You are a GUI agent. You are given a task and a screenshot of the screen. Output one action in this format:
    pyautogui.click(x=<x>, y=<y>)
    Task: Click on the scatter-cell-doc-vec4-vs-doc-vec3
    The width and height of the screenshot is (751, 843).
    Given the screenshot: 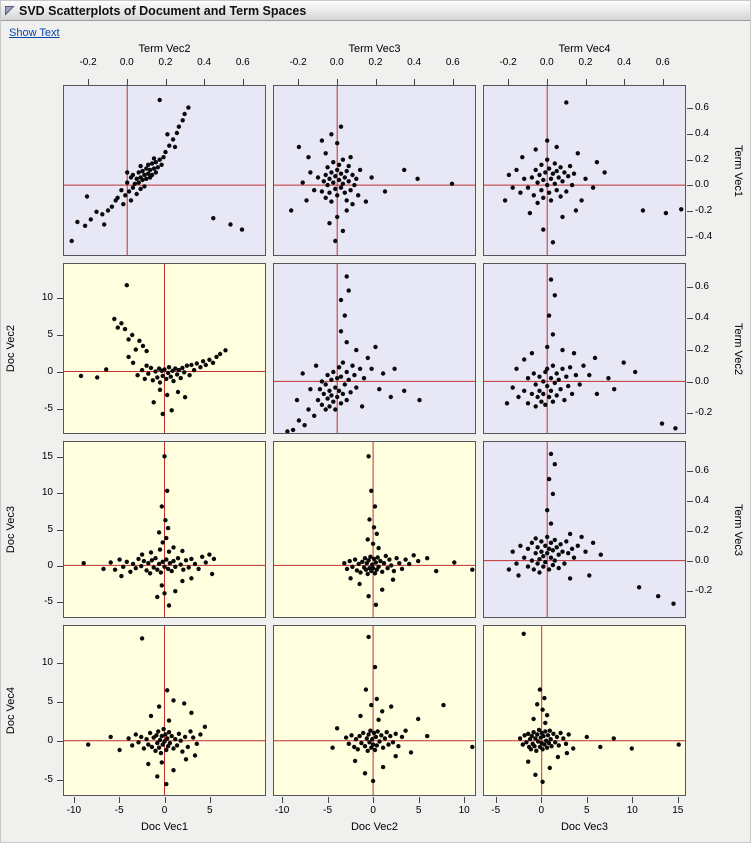 What is the action you would take?
    pyautogui.click(x=584, y=710)
    